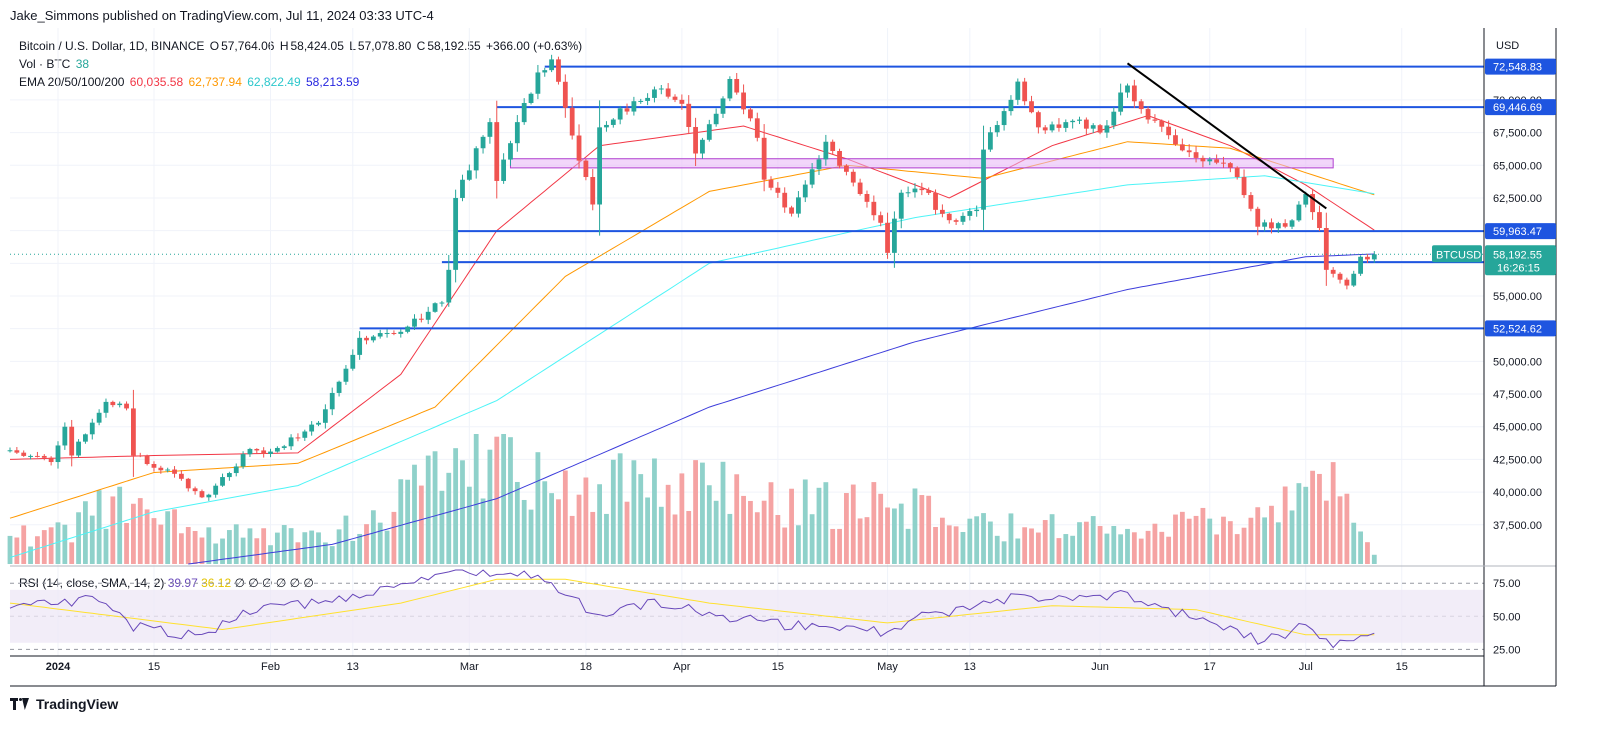  Describe the element at coordinates (384, 46) in the screenshot. I see `low-value: 57,078.80` at that location.